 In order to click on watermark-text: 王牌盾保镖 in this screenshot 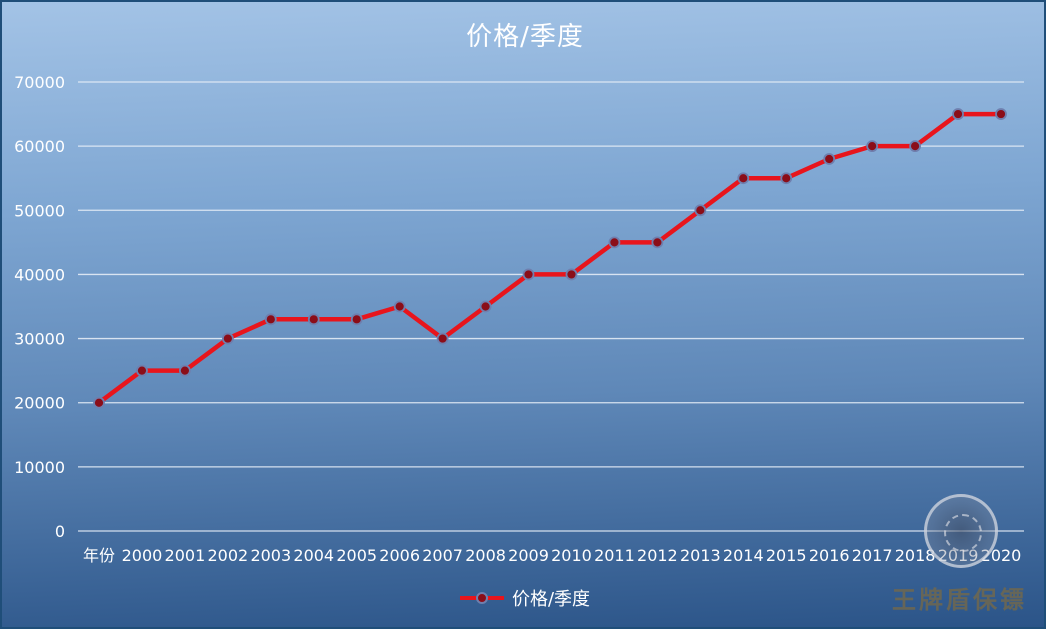, I will do `click(959, 599)`.